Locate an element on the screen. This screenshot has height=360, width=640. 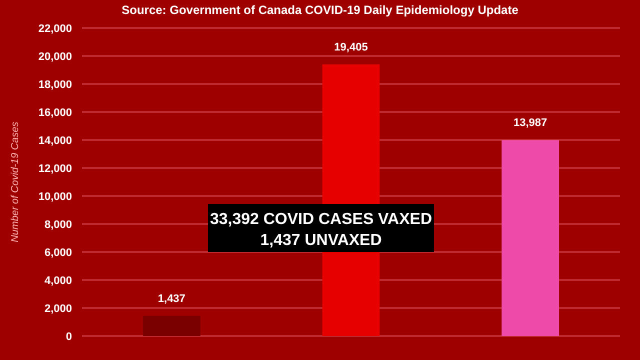
y-tick-label: 22,000 is located at coordinates (55, 29).